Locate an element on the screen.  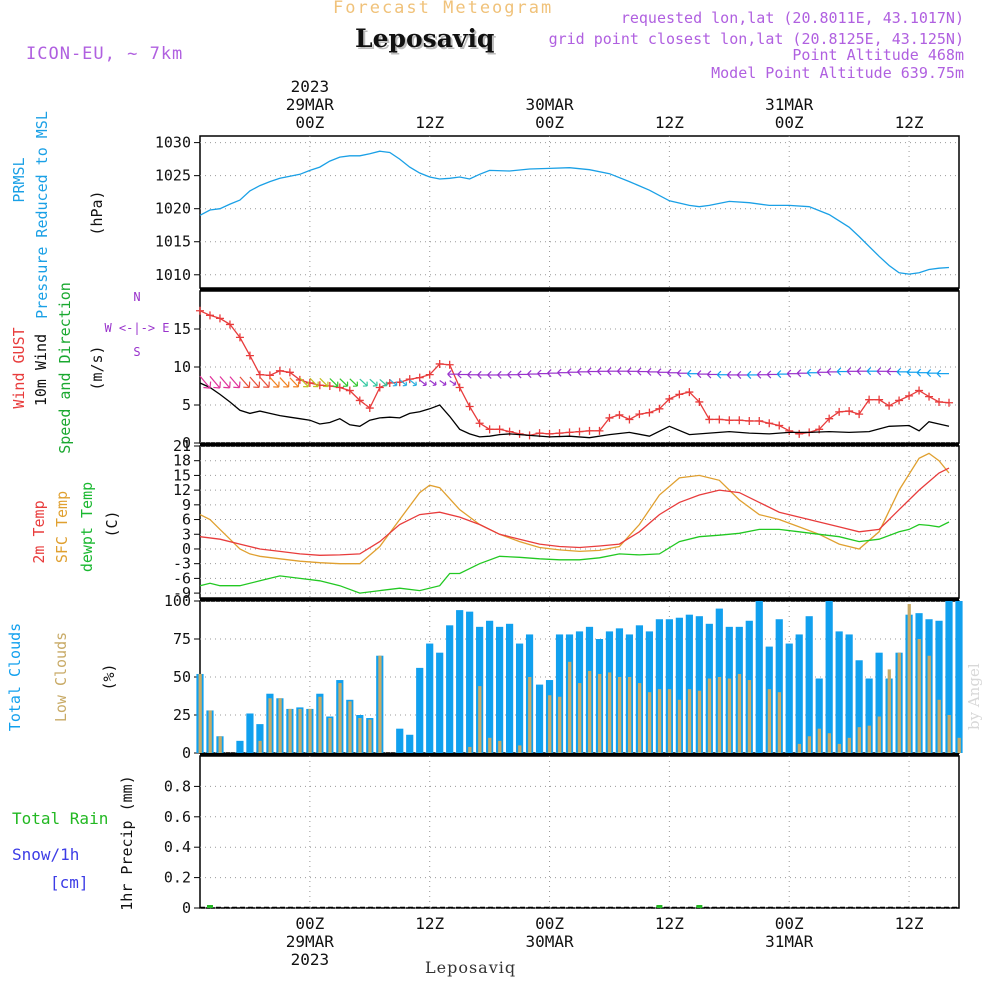
y-tick-label: -3 is located at coordinates (182, 564).